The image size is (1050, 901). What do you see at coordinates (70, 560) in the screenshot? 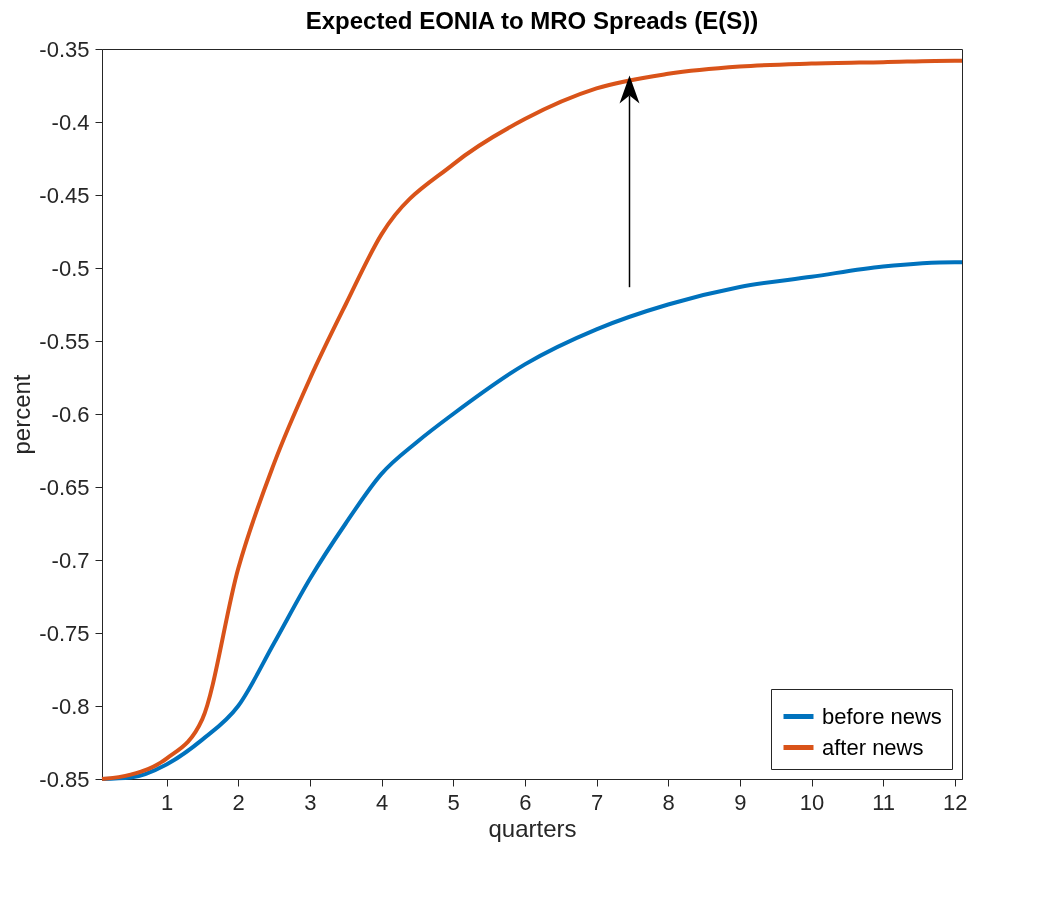
I see `y-tick-label: -0.7` at bounding box center [70, 560].